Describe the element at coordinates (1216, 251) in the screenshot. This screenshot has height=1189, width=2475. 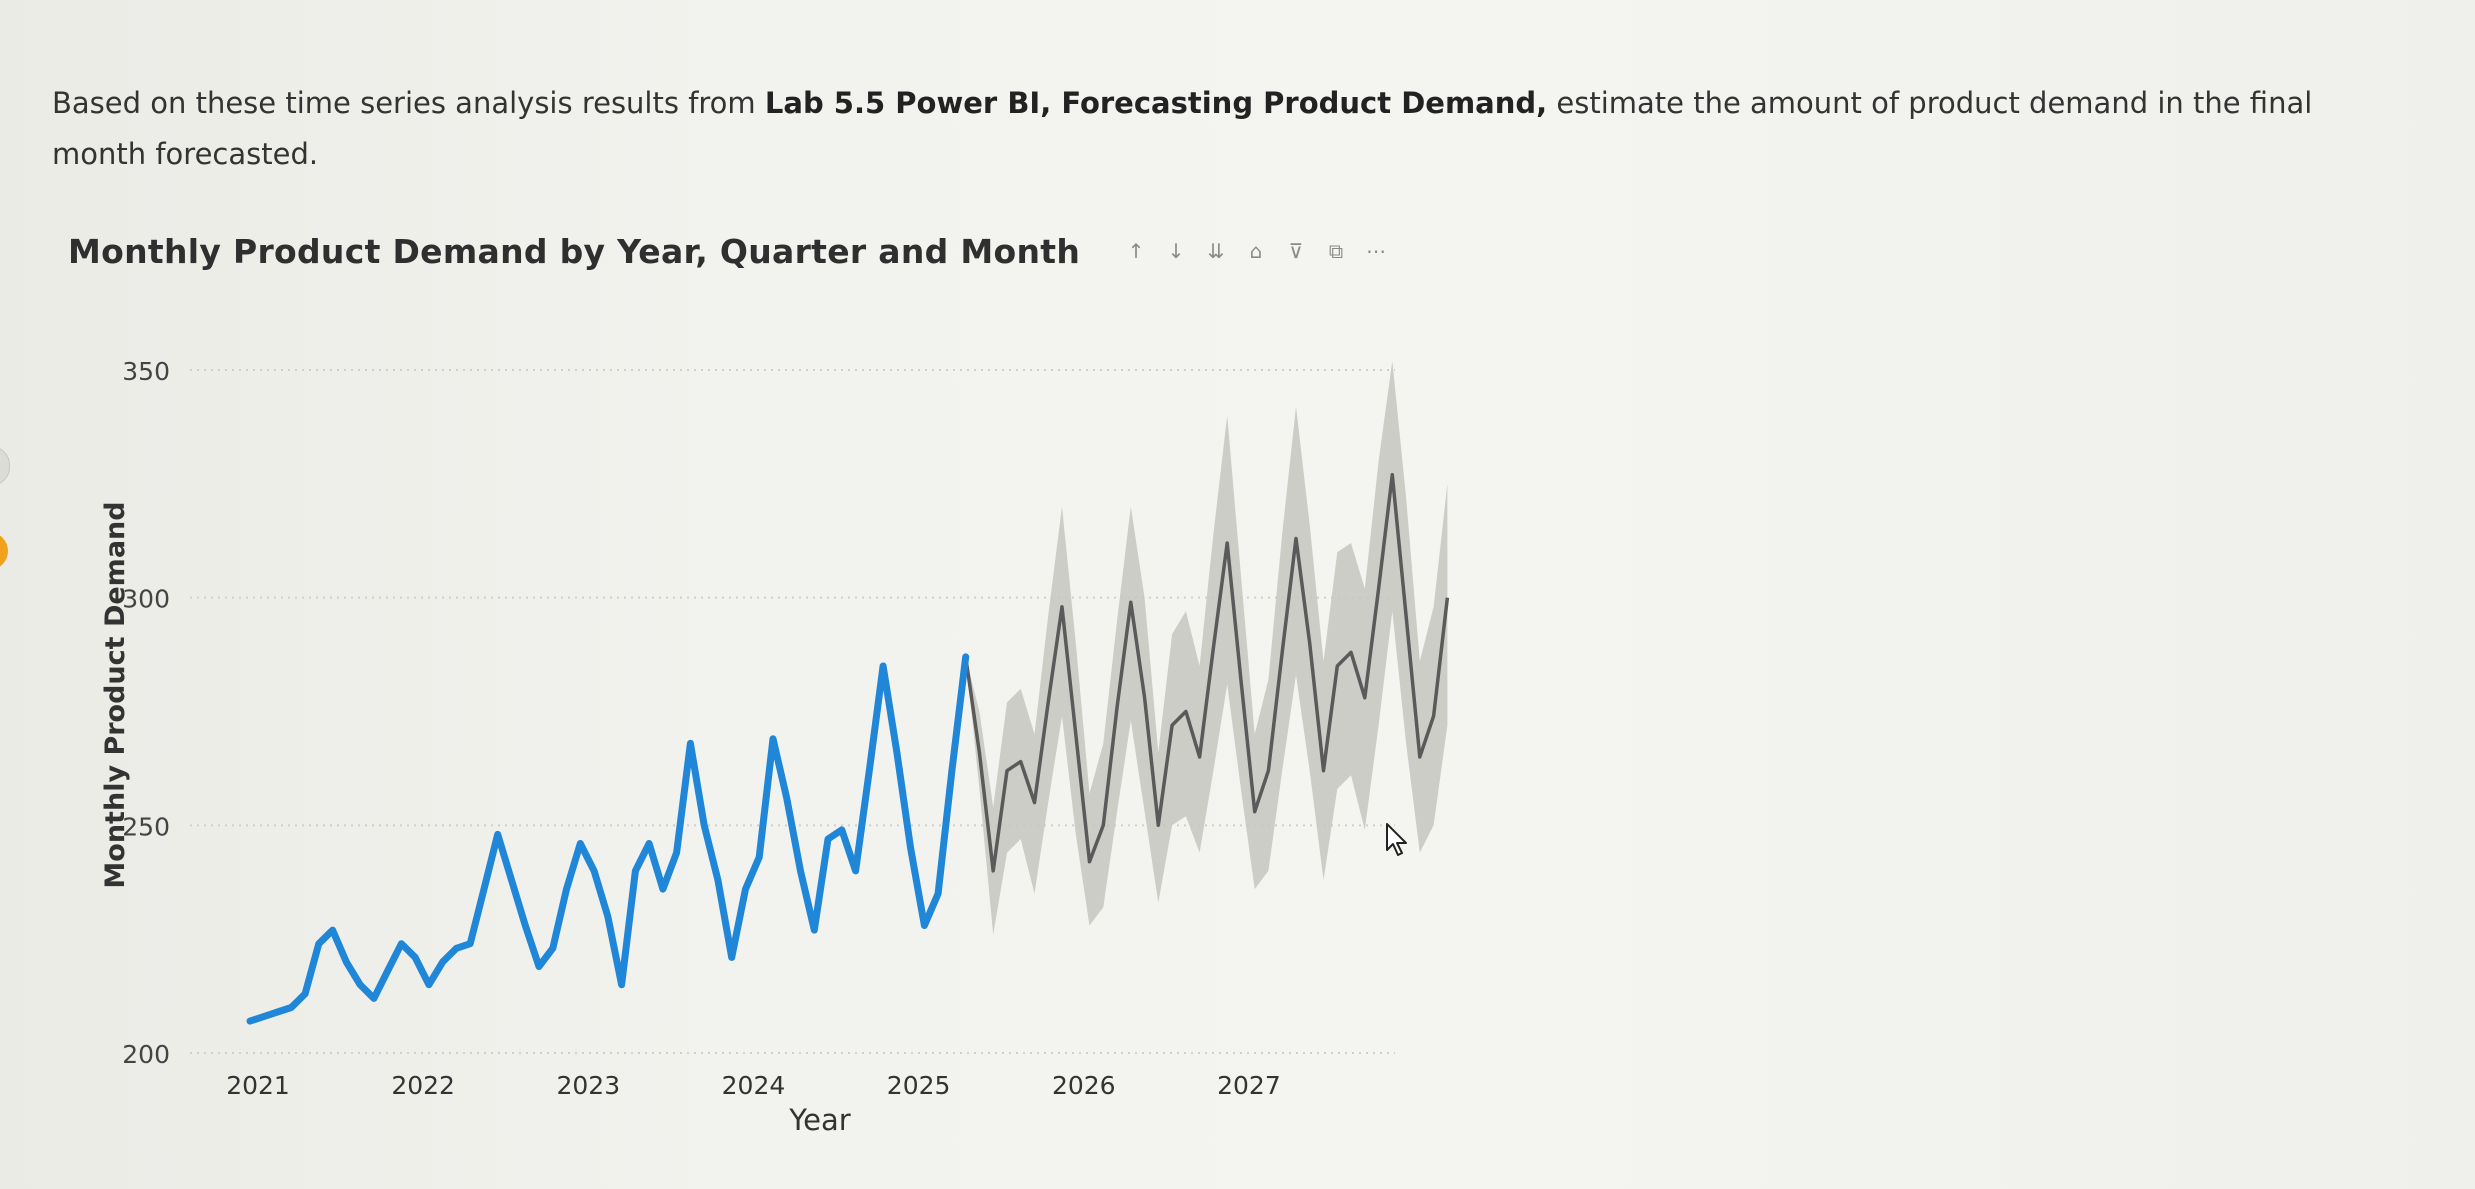
I see `expand-all-icon: ⇊` at that location.